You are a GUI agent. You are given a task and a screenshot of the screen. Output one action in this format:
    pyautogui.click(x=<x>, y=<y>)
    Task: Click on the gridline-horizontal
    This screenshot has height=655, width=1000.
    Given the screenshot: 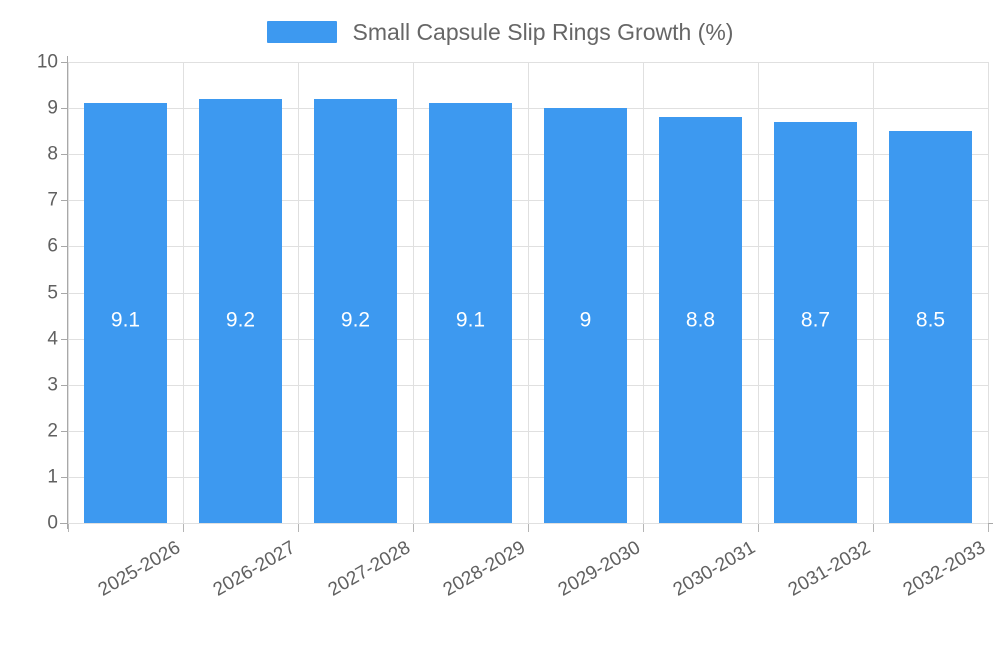 What is the action you would take?
    pyautogui.click(x=528, y=523)
    